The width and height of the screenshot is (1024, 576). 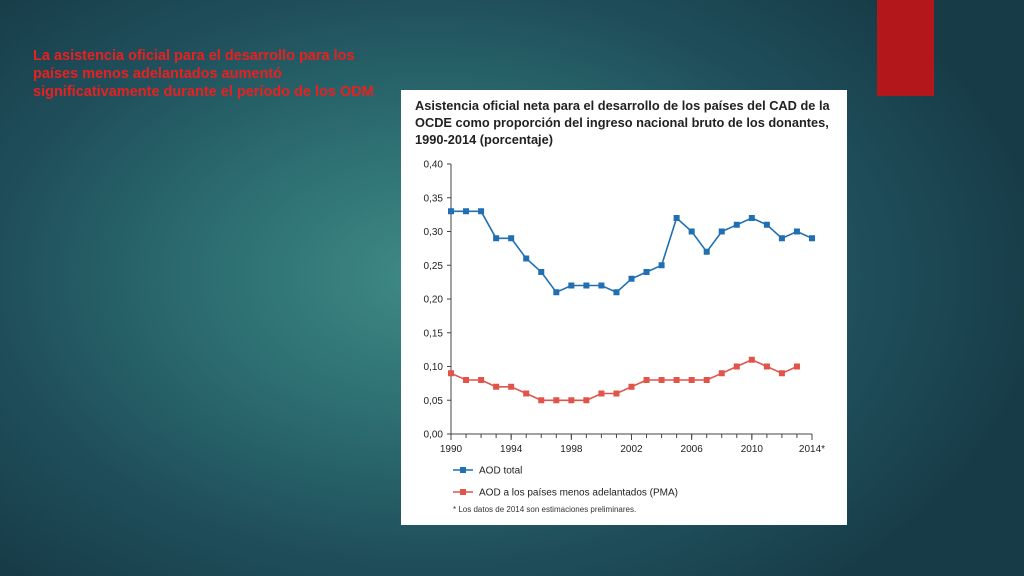 What do you see at coordinates (752, 449) in the screenshot?
I see `x-tick-label: 2010` at bounding box center [752, 449].